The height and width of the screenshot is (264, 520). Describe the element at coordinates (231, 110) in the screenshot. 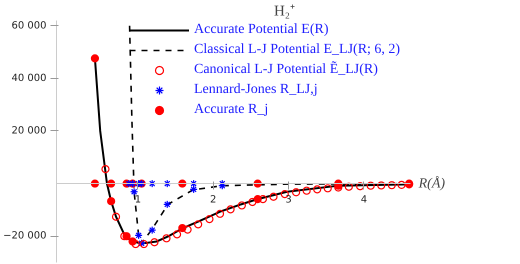

I see `legend-label: Accurate R_j` at that location.